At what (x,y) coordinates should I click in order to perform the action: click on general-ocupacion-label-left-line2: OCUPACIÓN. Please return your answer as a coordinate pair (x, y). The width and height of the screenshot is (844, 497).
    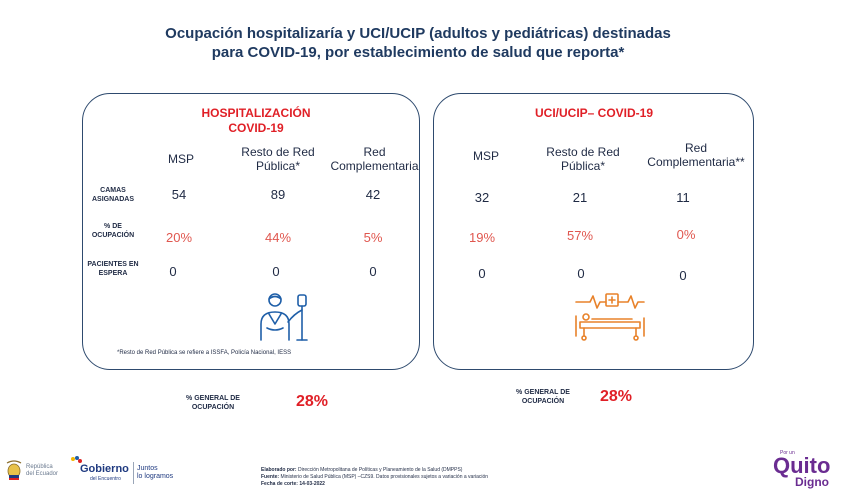
    Looking at the image, I should click on (213, 407).